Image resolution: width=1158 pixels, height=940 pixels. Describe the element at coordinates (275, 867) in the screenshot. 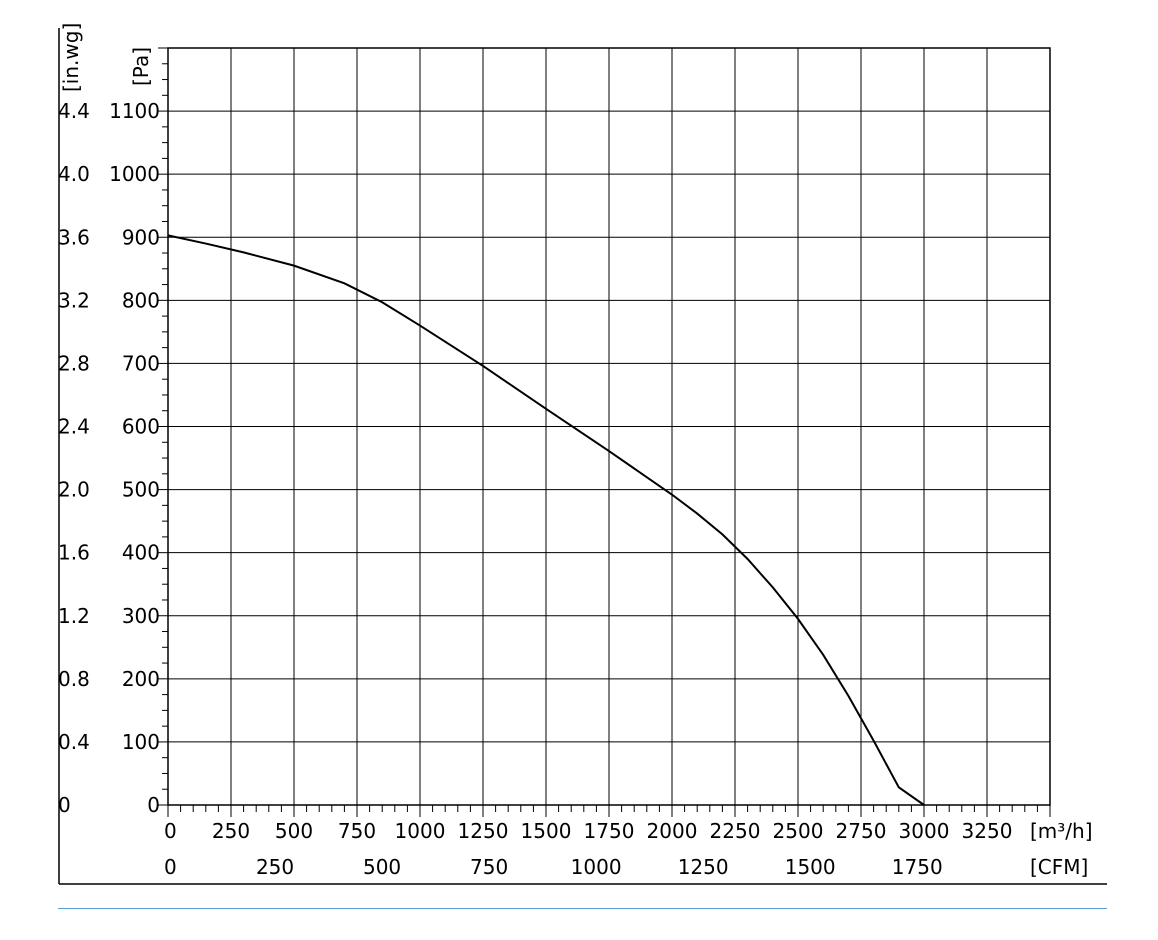

I see `x-tick-label-cfm: 250` at that location.